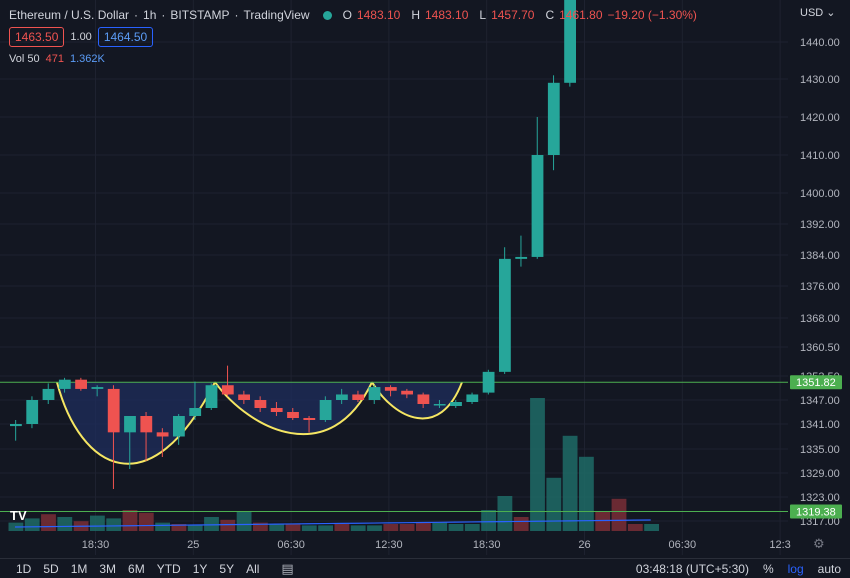  I want to click on currency-selector: USD ⌄, so click(818, 13).